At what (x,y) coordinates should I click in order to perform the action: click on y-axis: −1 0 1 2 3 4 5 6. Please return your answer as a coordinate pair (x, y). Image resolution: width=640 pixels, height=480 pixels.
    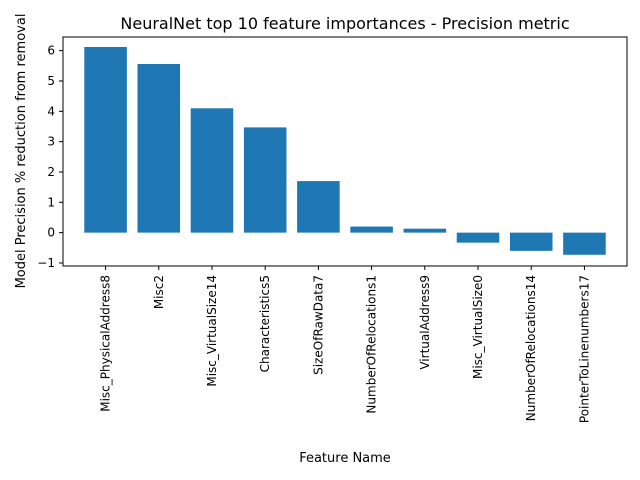
    Looking at the image, I should click on (50, 157).